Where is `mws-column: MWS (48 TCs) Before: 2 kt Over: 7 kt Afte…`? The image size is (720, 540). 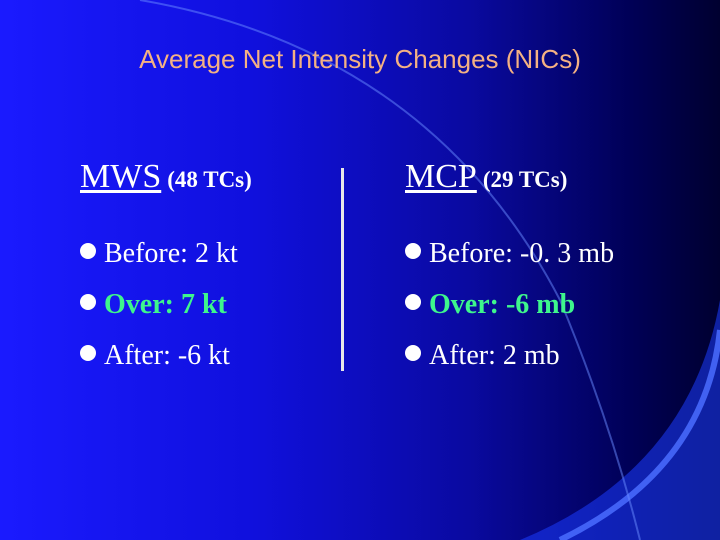 mws-column: MWS (48 TCs) Before: 2 kt Over: 7 kt Afte… is located at coordinates (166, 269).